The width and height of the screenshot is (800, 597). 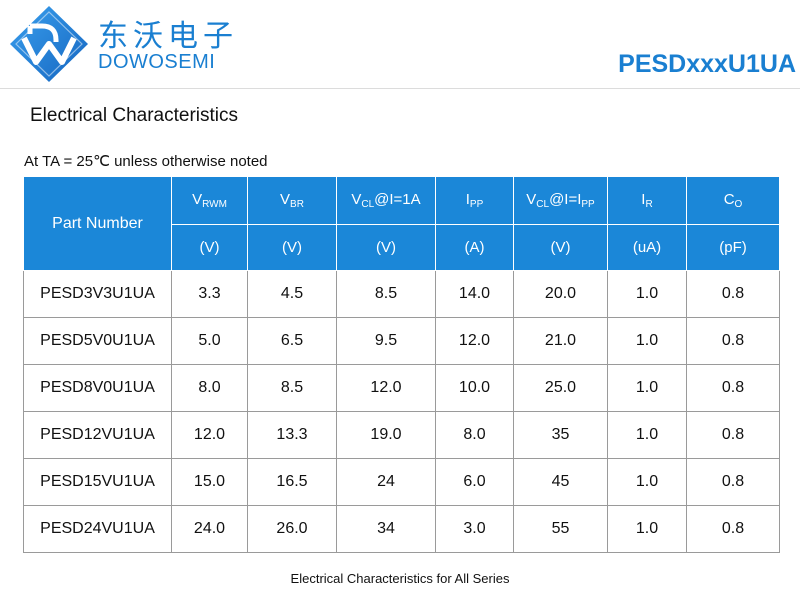 I want to click on section-title: Electrical Characteristics, so click(x=134, y=115).